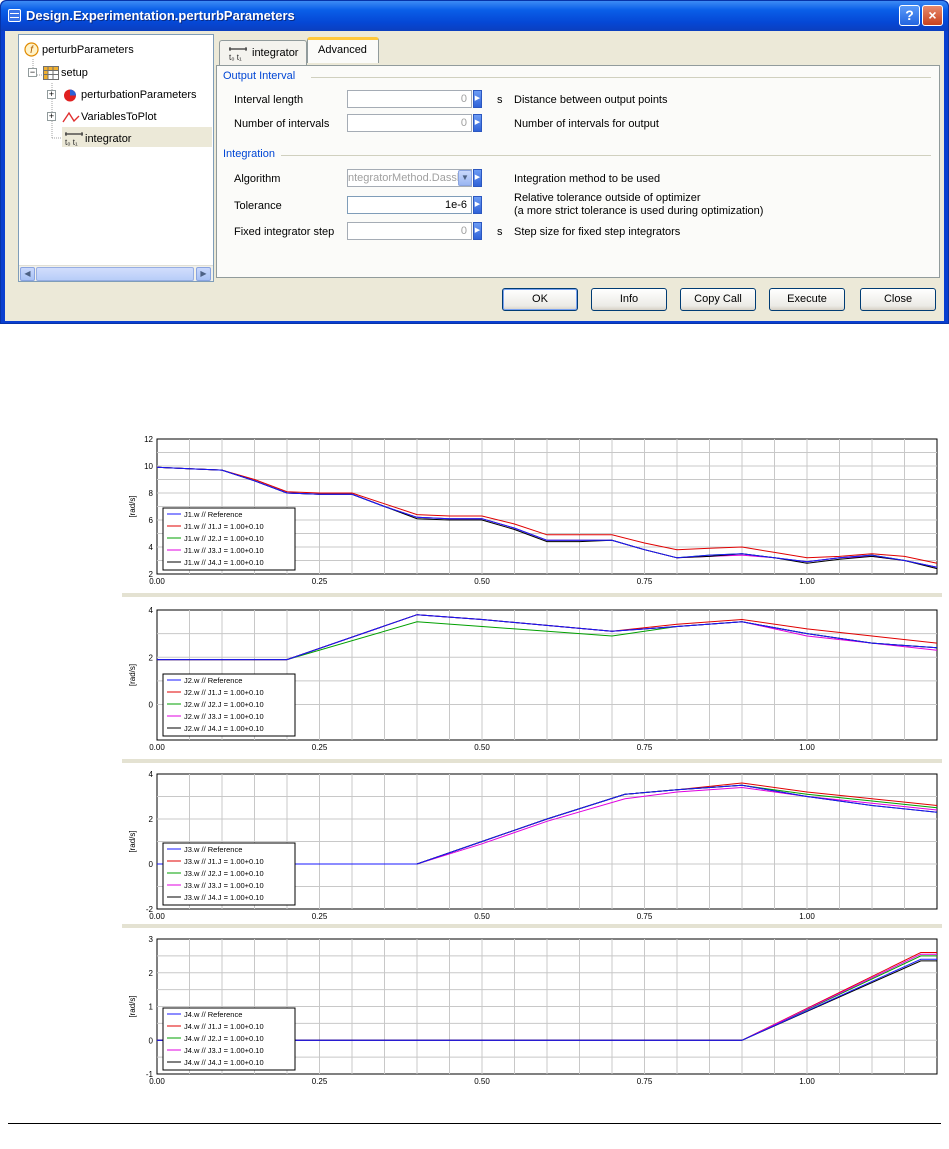 This screenshot has height=1149, width=949. Describe the element at coordinates (591, 100) in the screenshot. I see `interval-length-description: Distance between output points` at that location.